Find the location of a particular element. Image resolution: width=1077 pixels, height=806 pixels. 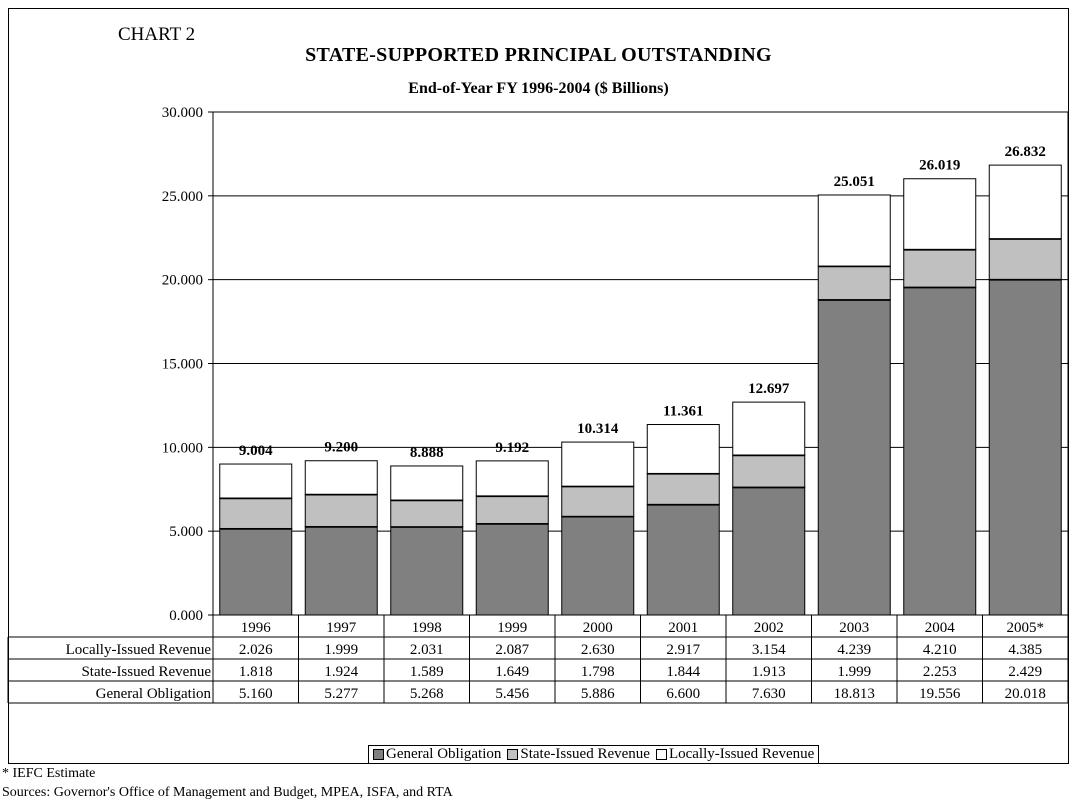

table-cell-value: 1.844 is located at coordinates (683, 672).